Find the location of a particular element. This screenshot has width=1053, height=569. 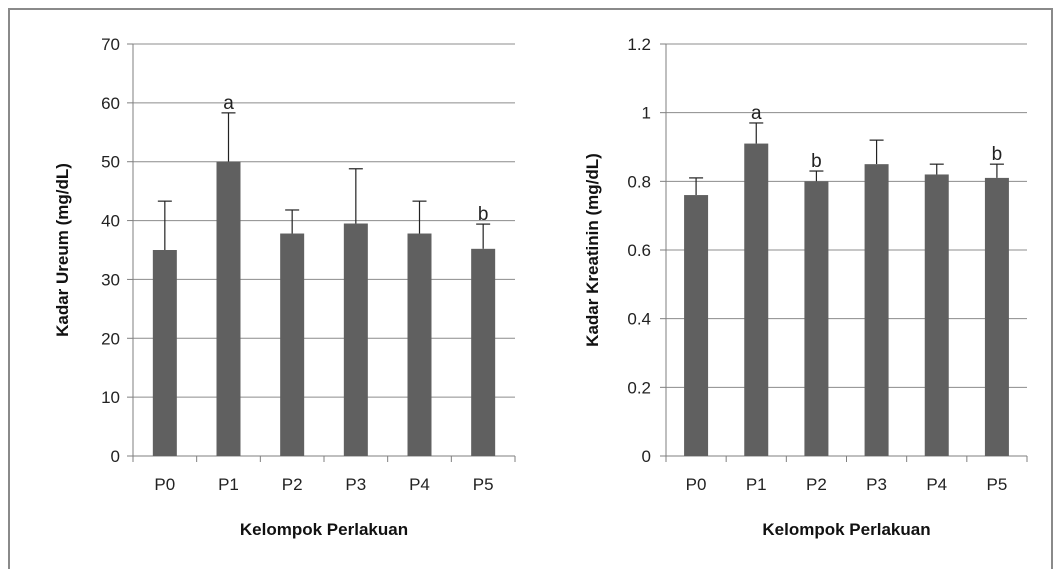

y-tick-label: 20 is located at coordinates (110, 338).